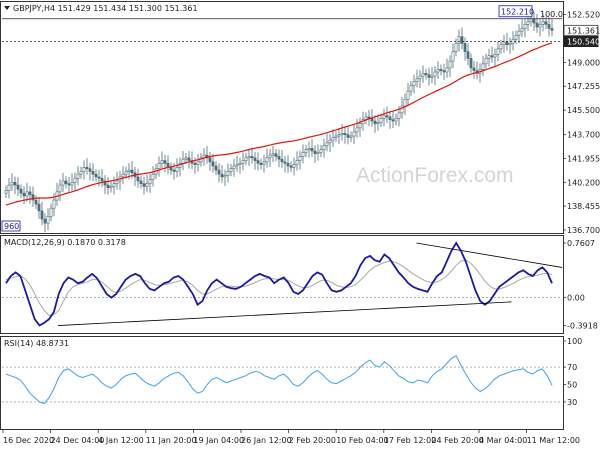 The width and height of the screenshot is (600, 450). What do you see at coordinates (572, 372) in the screenshot?
I see `rsi-axis: 100 70 50 30` at bounding box center [572, 372].